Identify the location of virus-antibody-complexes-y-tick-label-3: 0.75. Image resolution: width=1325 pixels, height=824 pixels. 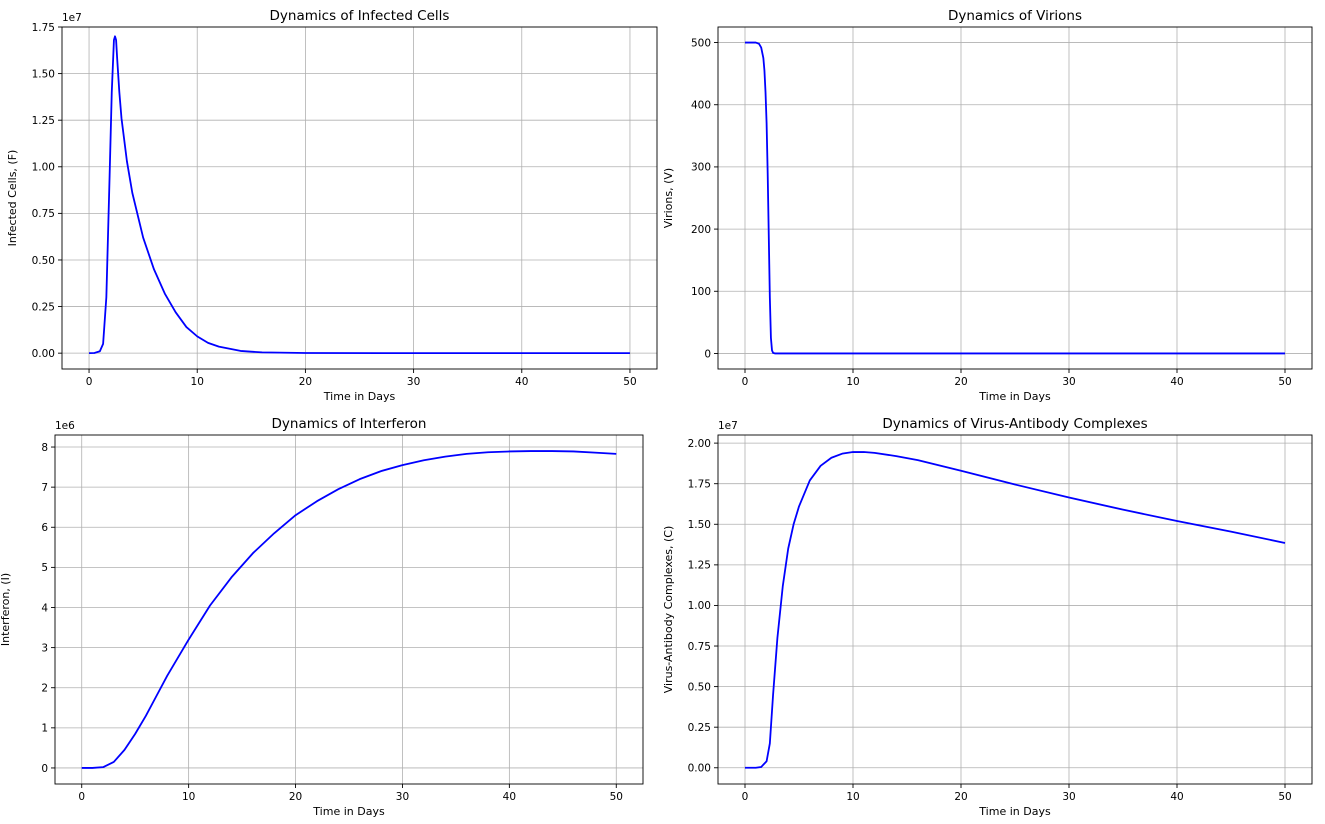
(699, 647).